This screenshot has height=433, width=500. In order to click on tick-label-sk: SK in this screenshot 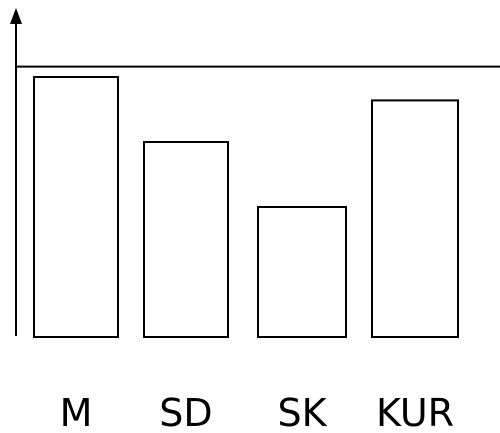, I will do `click(302, 412)`.